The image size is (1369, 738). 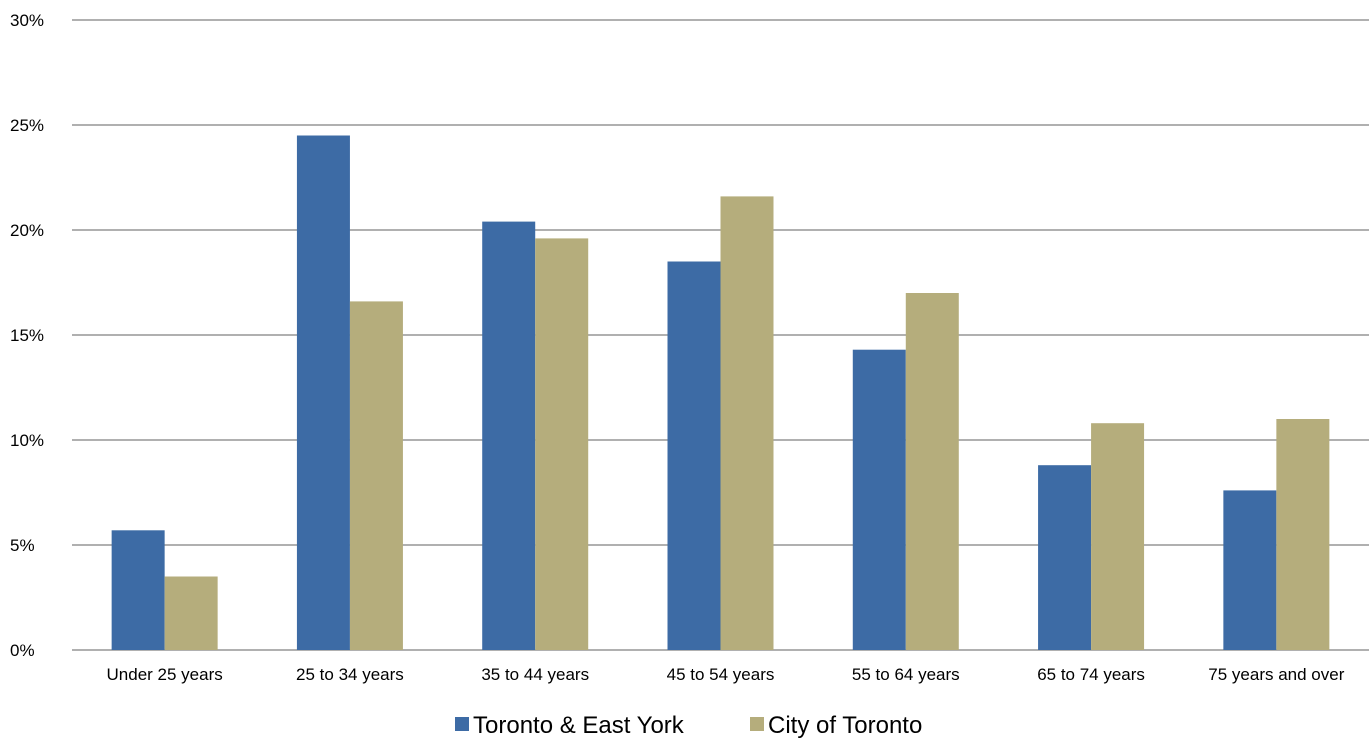 What do you see at coordinates (1091, 674) in the screenshot?
I see `x-tick-label: 65 to 74 years` at bounding box center [1091, 674].